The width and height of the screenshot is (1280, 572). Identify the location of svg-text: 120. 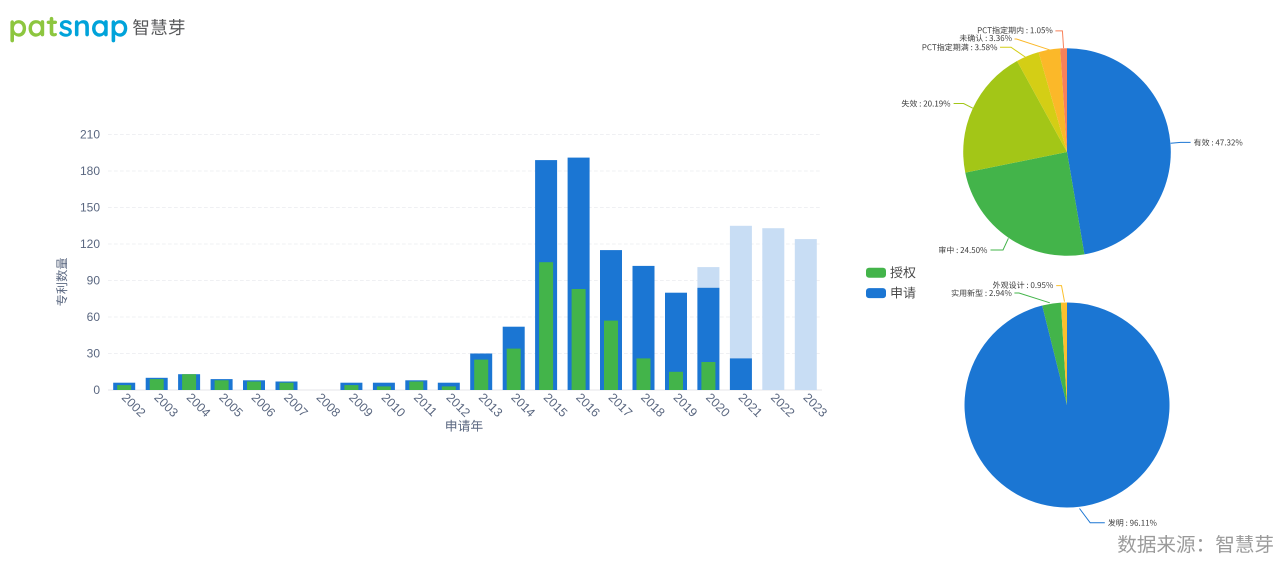
(90, 244).